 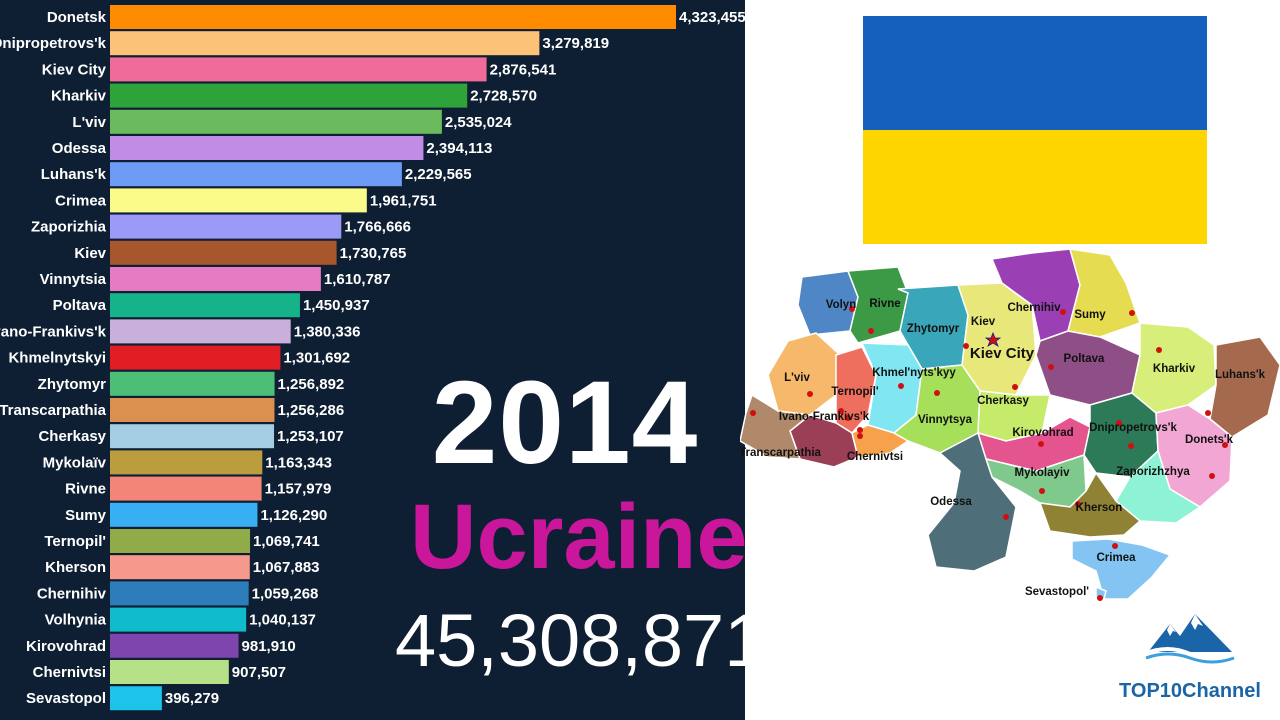 What do you see at coordinates (373, 253) in the screenshot?
I see `value-label: 1,730,765` at bounding box center [373, 253].